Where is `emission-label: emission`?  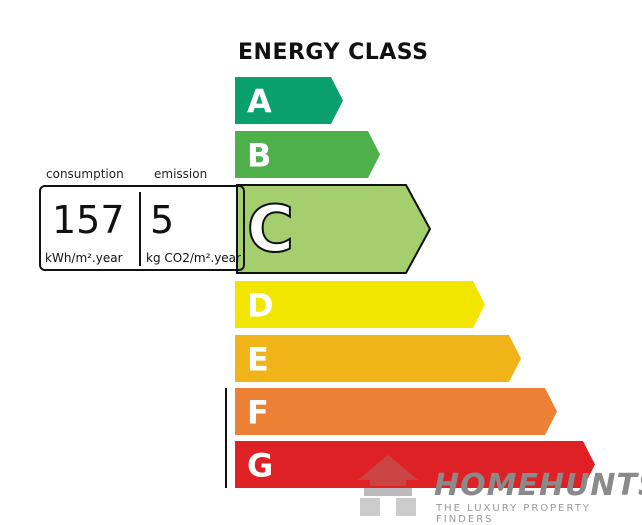 emission-label: emission is located at coordinates (181, 174).